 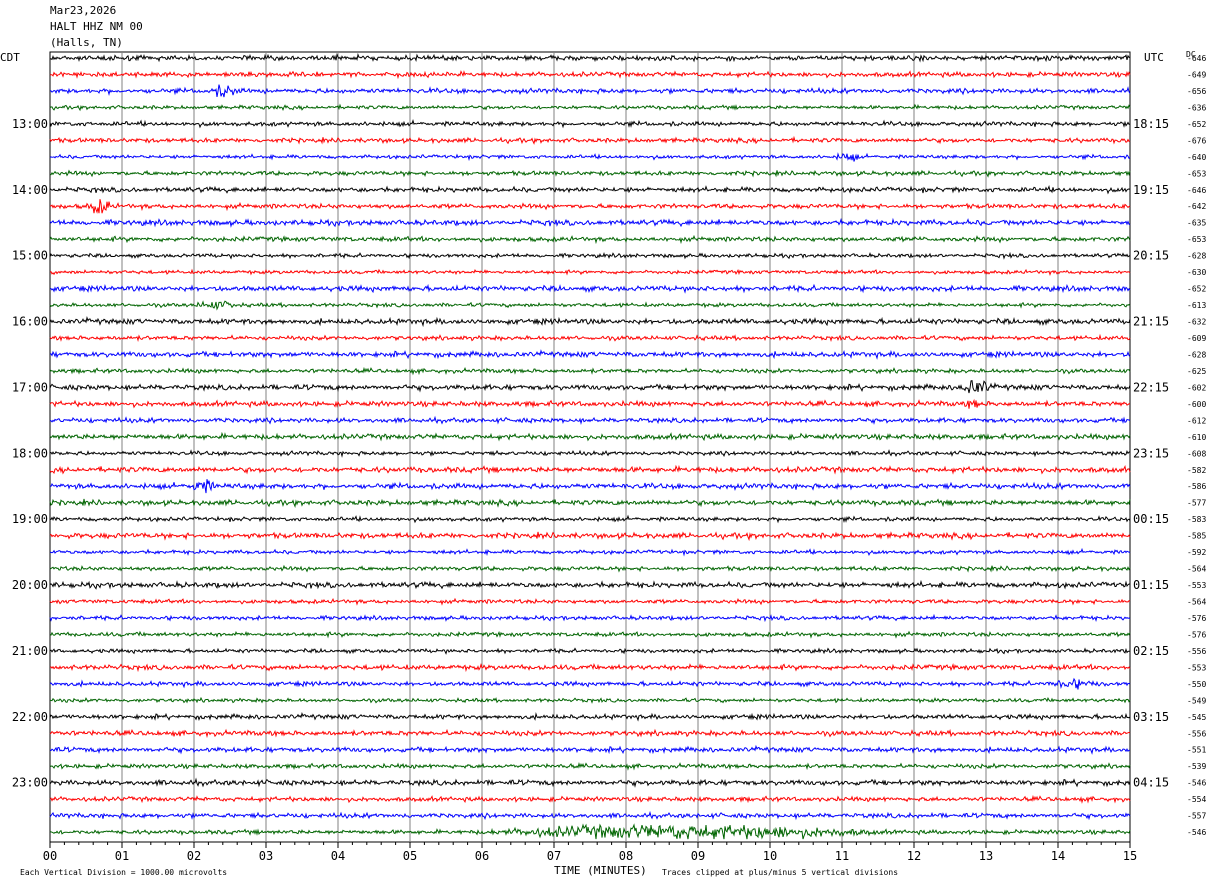 What do you see at coordinates (30, 783) in the screenshot?
I see `left-hour-label: 23:00` at bounding box center [30, 783].